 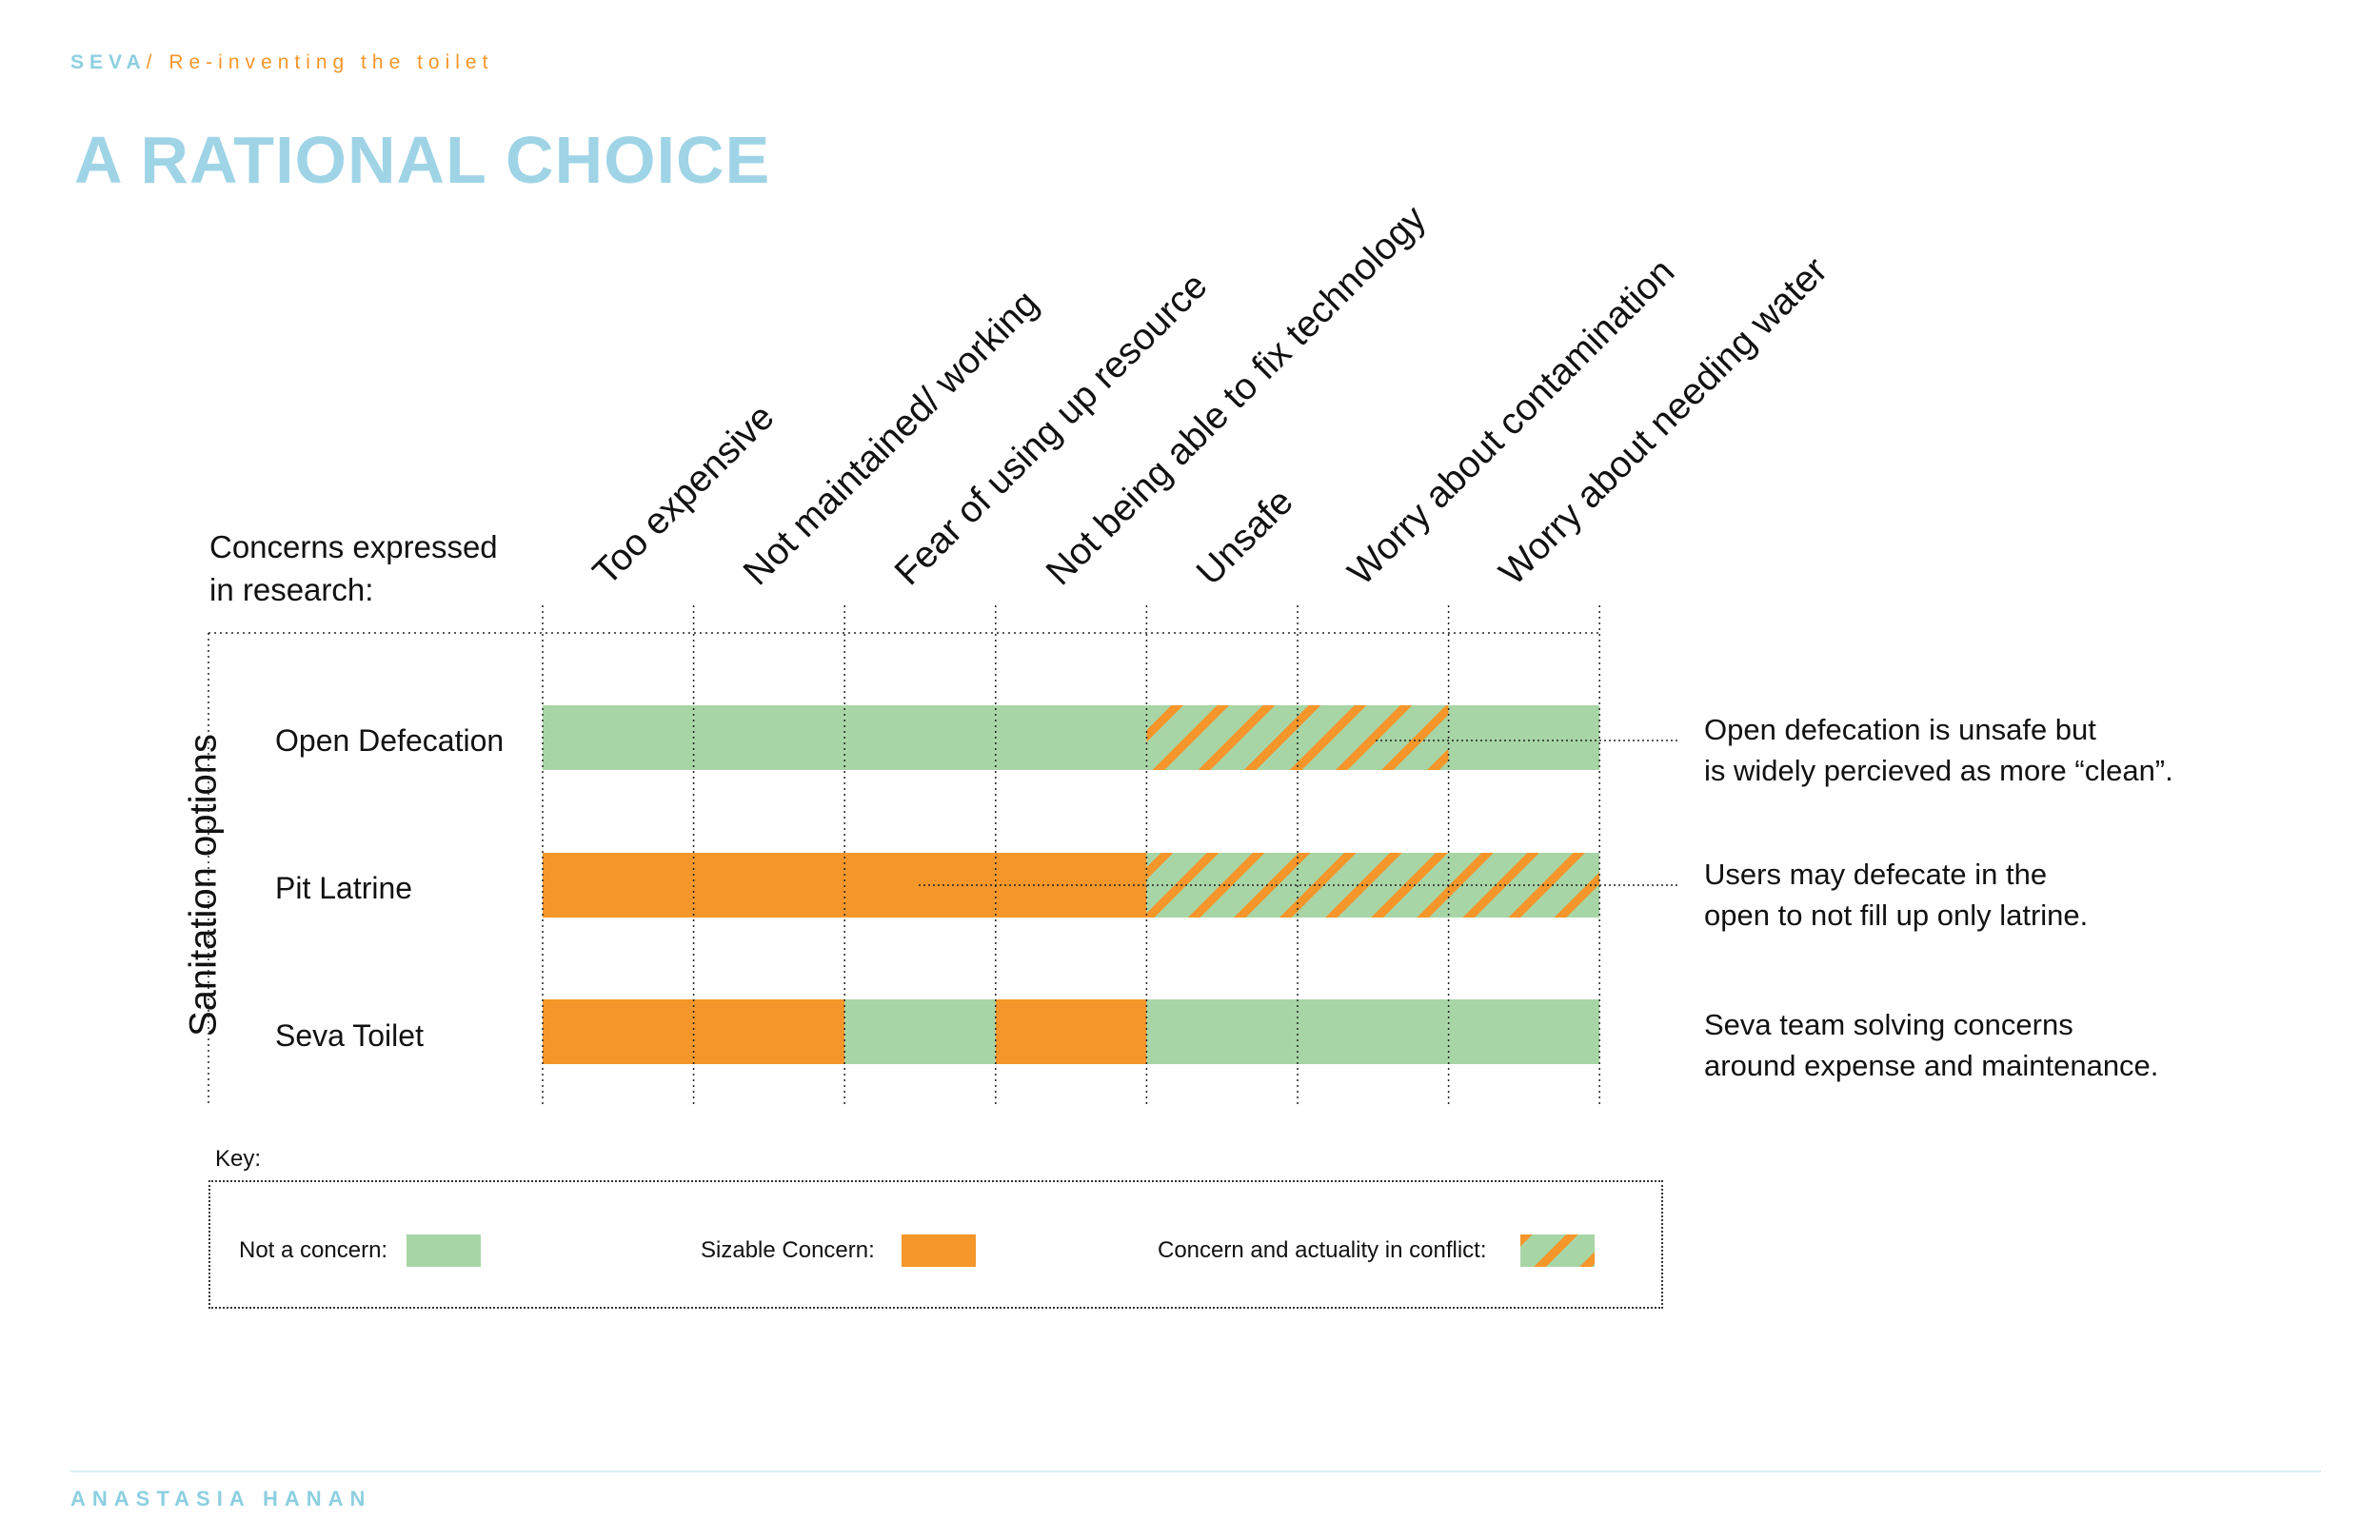 What do you see at coordinates (788, 1250) in the screenshot?
I see `legend-sizable-label: Sizable Concern:` at bounding box center [788, 1250].